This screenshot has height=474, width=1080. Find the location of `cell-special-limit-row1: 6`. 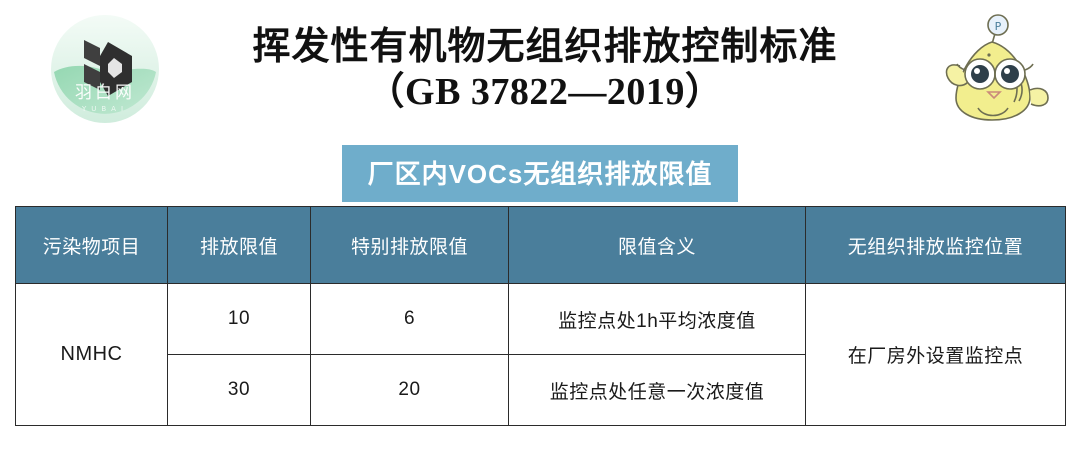

cell-special-limit-row1: 6 is located at coordinates (409, 319).